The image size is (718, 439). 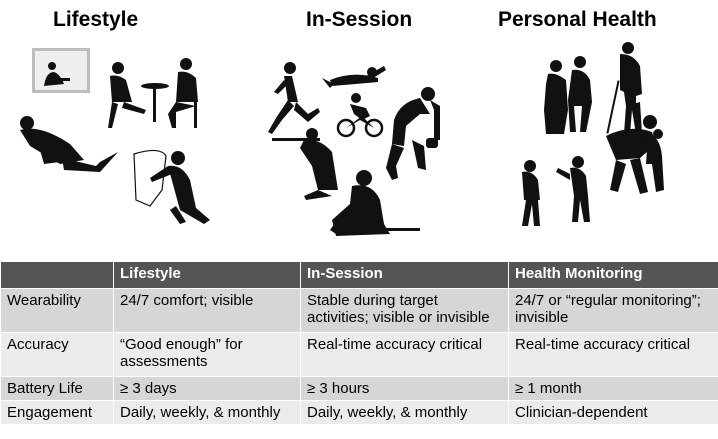 I want to click on table-cell: “Good enough” for assessments, so click(x=207, y=354).